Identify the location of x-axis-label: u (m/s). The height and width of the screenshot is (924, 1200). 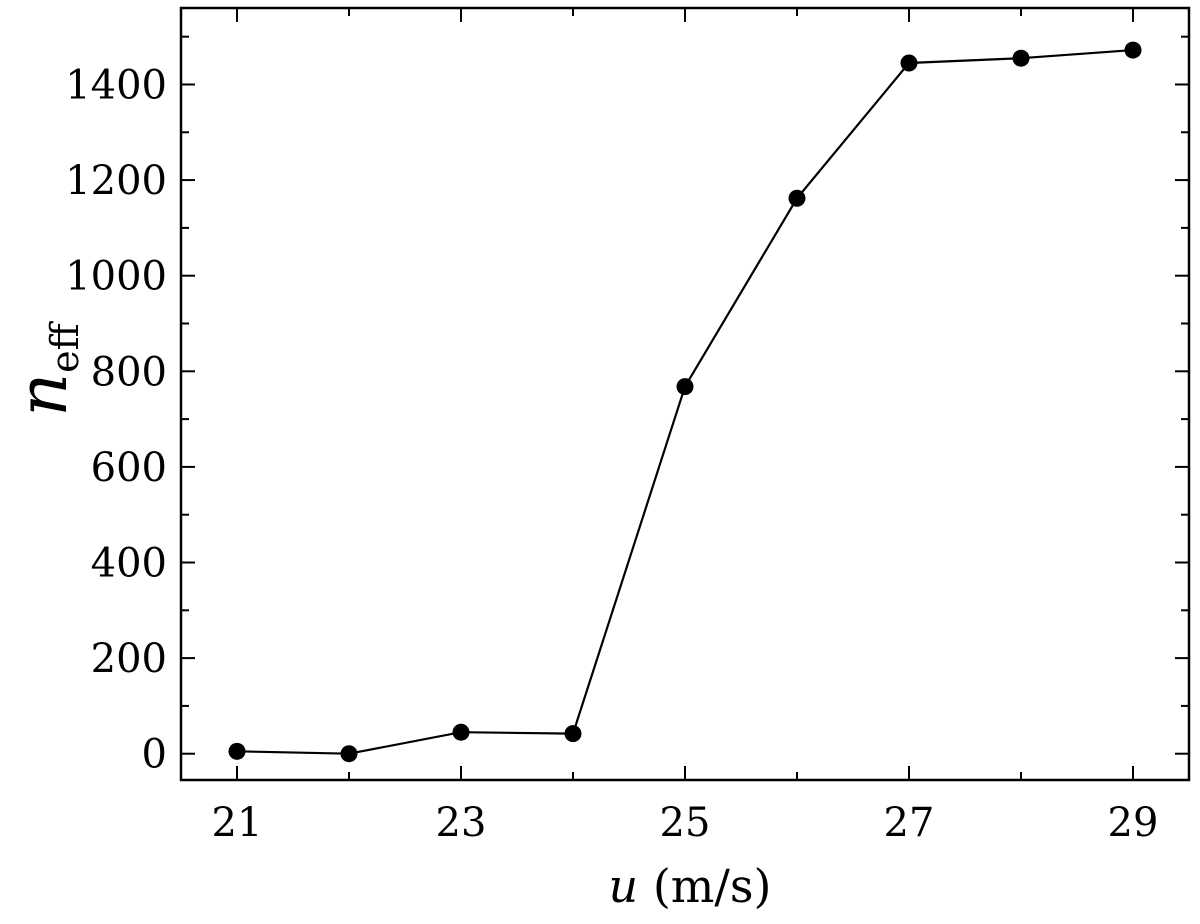
(690, 886).